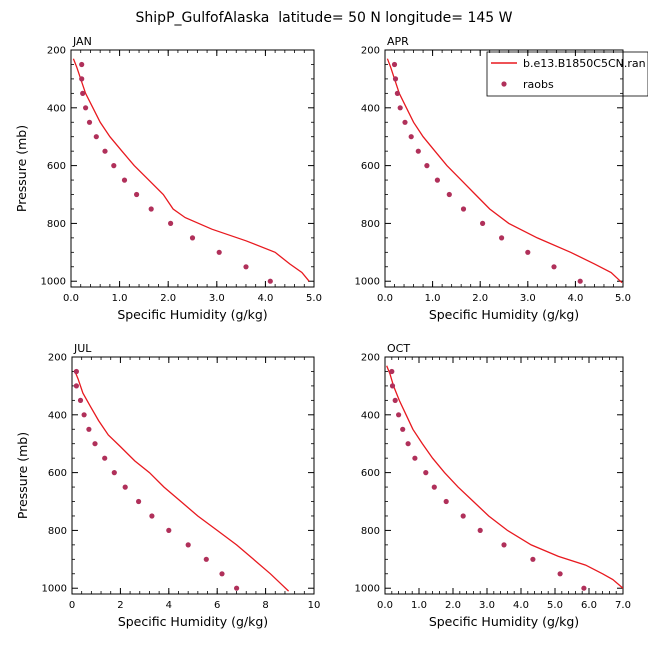 The width and height of the screenshot is (648, 653). I want to click on y-tick-label: 400, so click(370, 108).